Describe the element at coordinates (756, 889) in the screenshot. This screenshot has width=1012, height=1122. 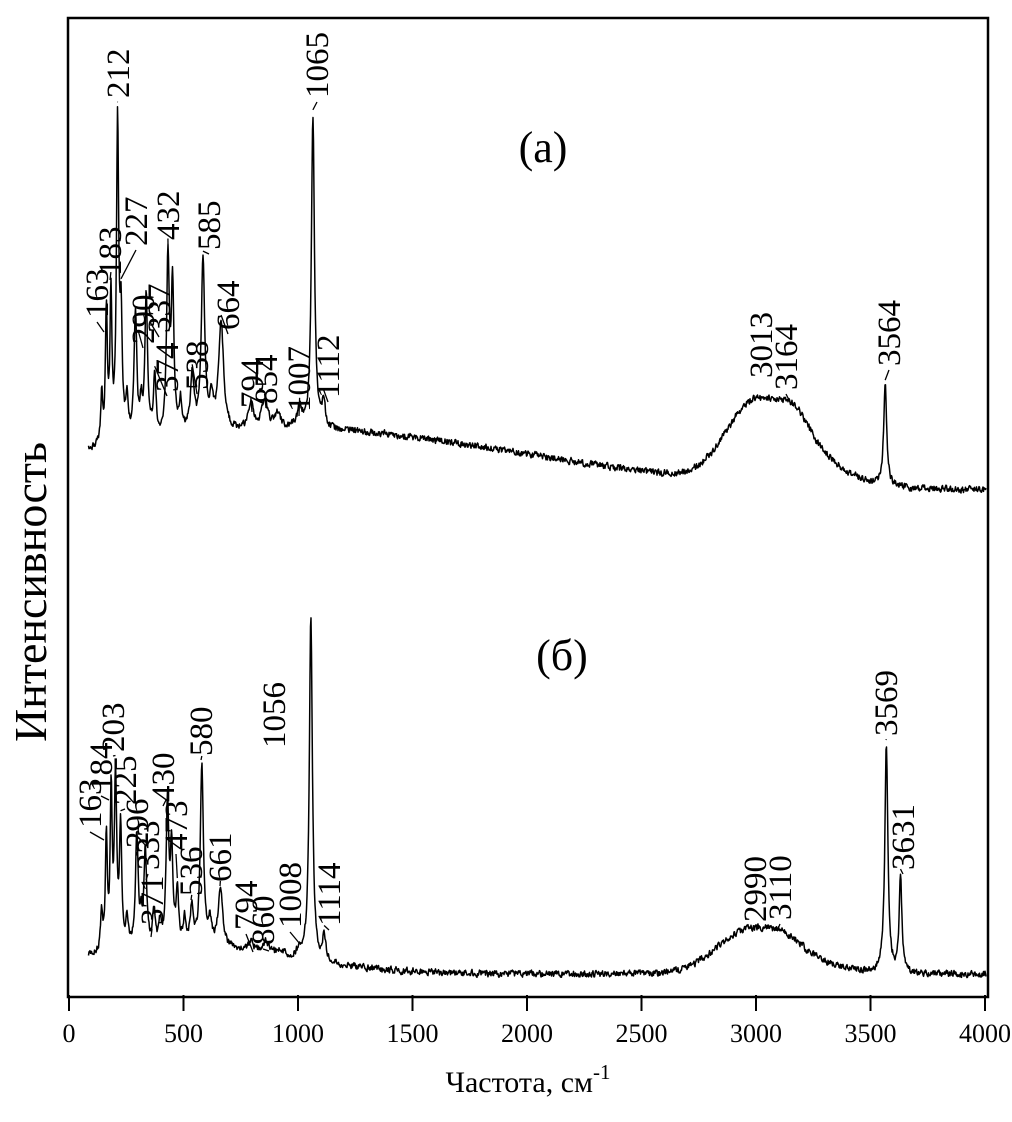
I see `peak-label-2990: 2990` at that location.